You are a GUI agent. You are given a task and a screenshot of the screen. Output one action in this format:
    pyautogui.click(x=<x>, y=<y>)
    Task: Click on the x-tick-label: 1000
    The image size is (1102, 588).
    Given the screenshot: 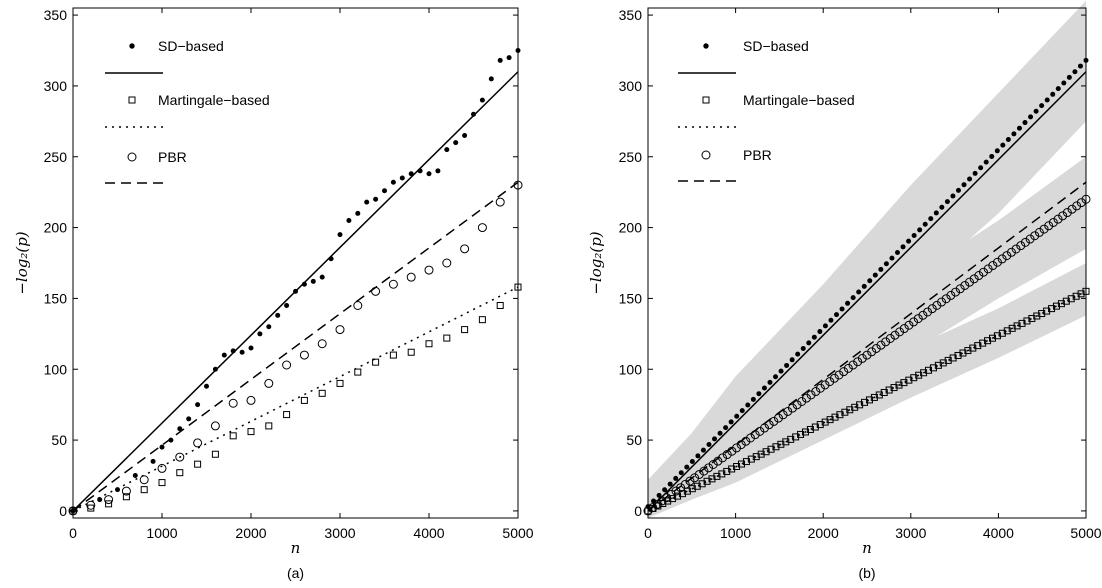 What is the action you would take?
    pyautogui.click(x=735, y=533)
    